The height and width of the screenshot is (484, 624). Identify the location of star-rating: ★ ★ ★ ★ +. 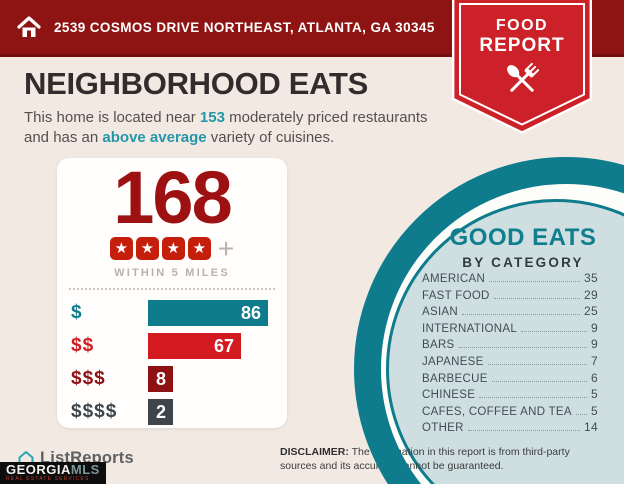
(172, 248).